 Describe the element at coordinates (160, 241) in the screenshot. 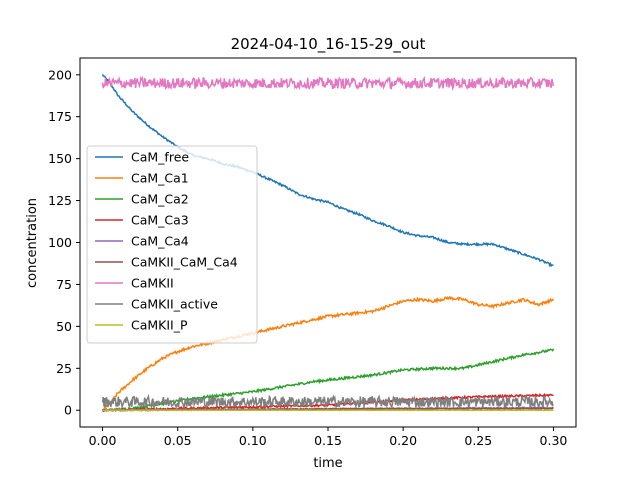

I see `legend-label: CaM_Ca4` at that location.